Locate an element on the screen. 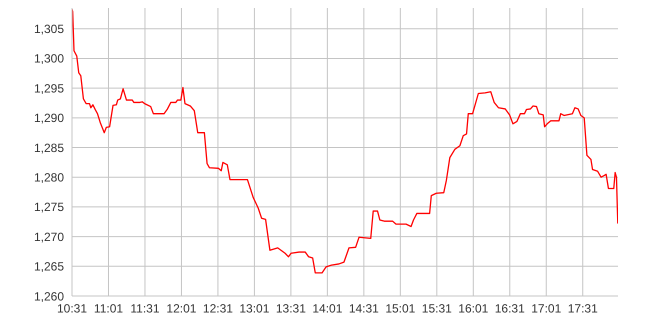 Image resolution: width=658 pixels, height=324 pixels. x-tick-label: 14:01 is located at coordinates (327, 309).